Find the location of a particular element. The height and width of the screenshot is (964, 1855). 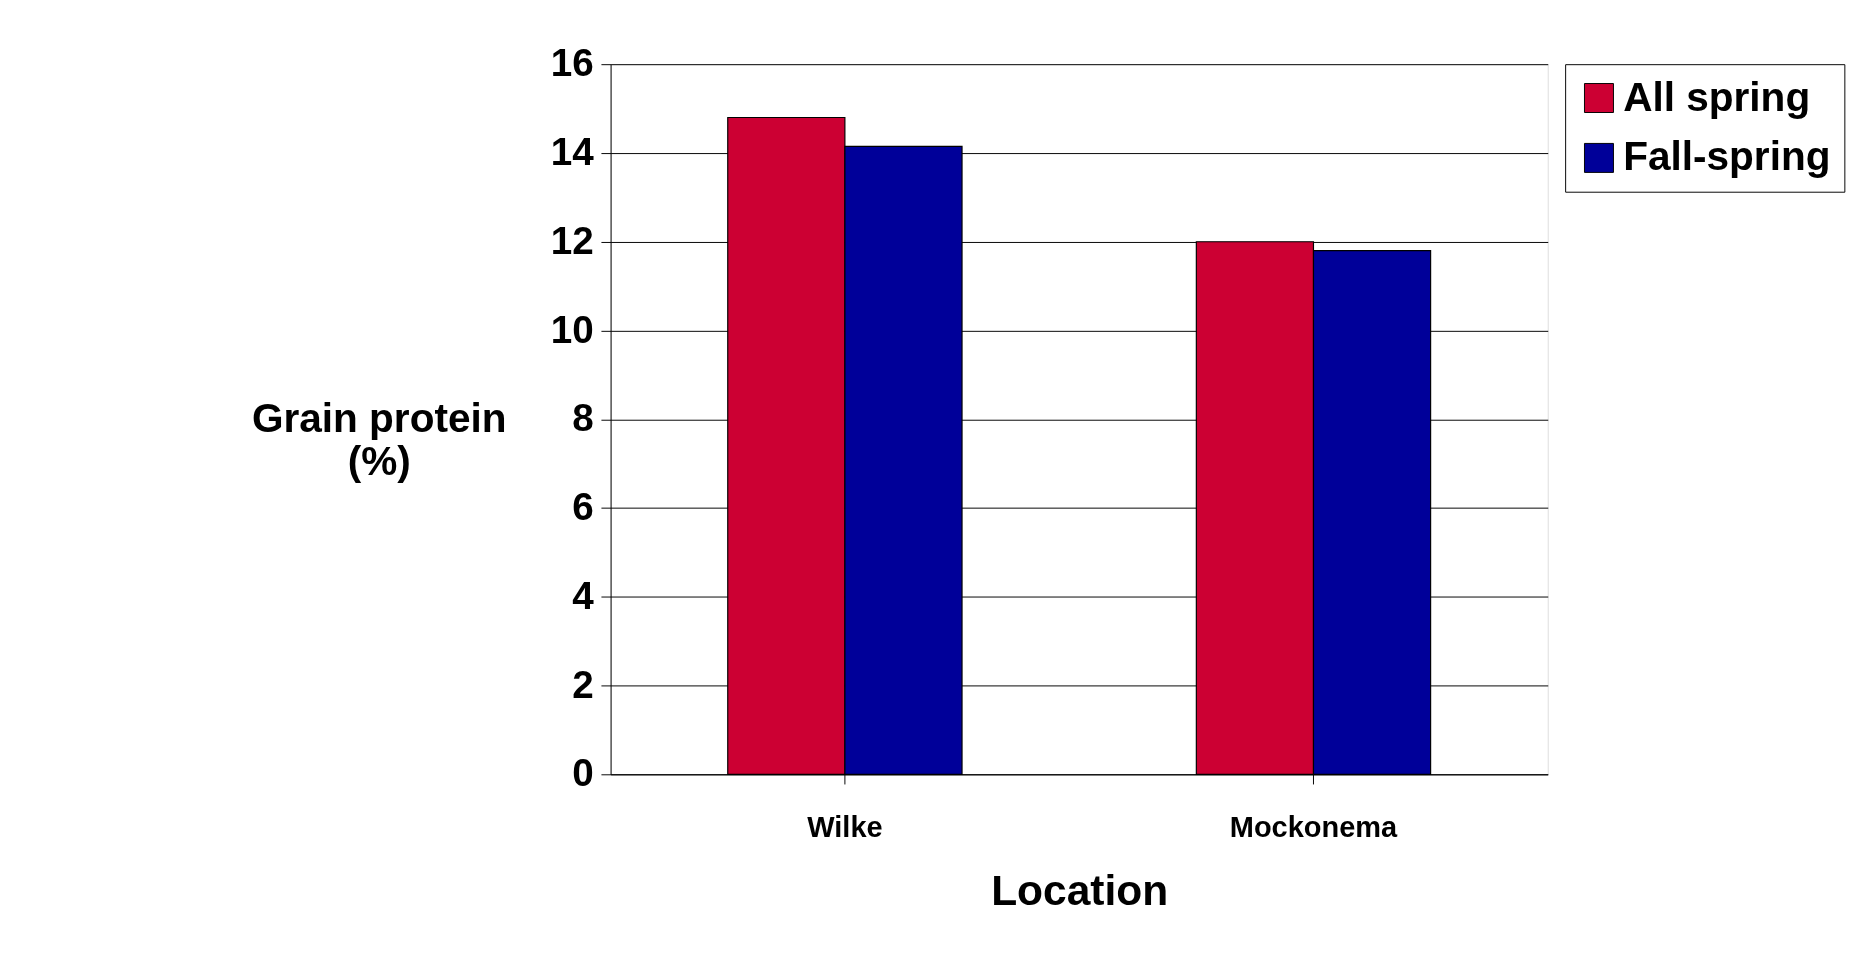

y-tick-label: 0 is located at coordinates (583, 773).